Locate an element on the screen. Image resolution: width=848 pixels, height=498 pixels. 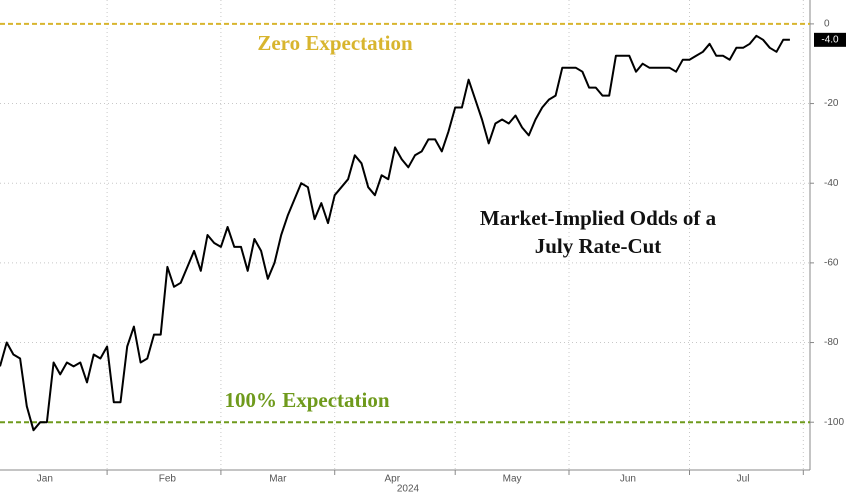
y-tick-label: -40 is located at coordinates (831, 183).